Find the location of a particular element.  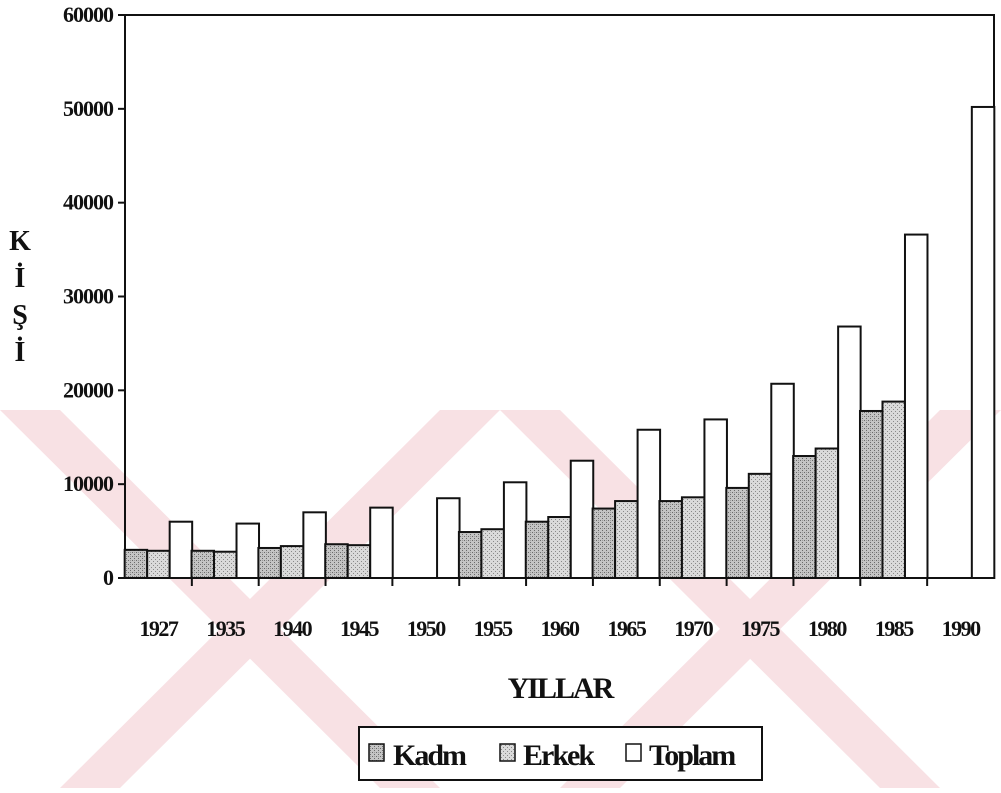

y-axis-title-char: Ş is located at coordinates (20, 315).